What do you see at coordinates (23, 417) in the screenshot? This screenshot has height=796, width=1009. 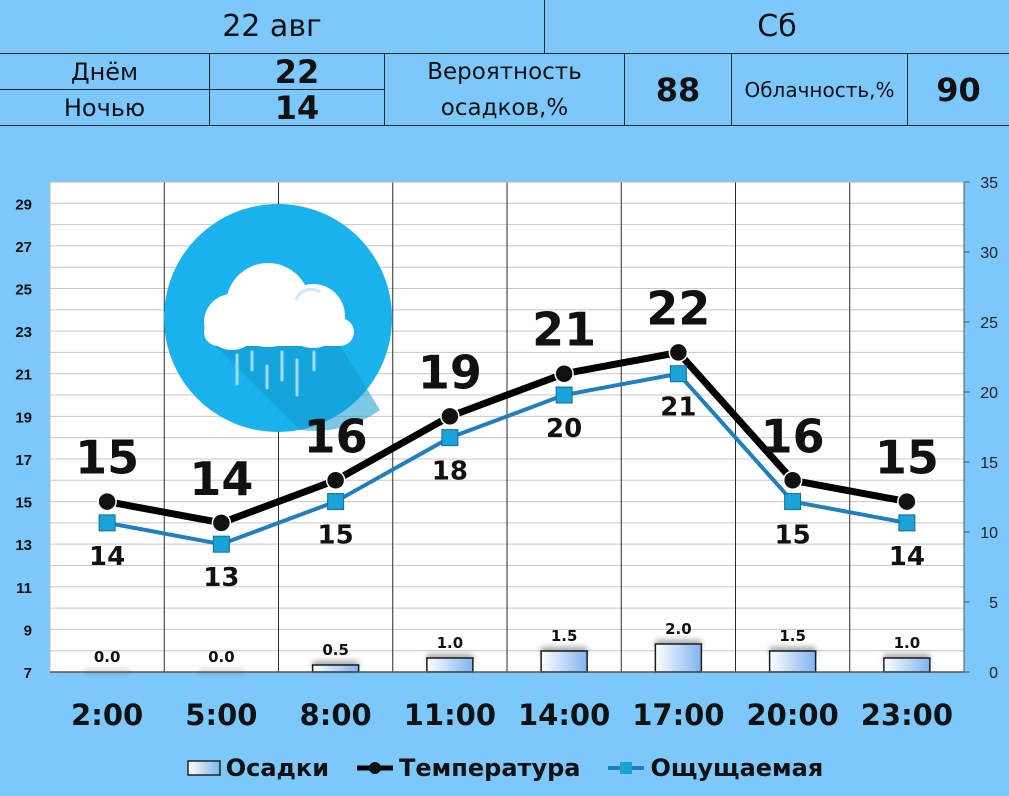 I see `y-left-tick-label: 19` at bounding box center [23, 417].